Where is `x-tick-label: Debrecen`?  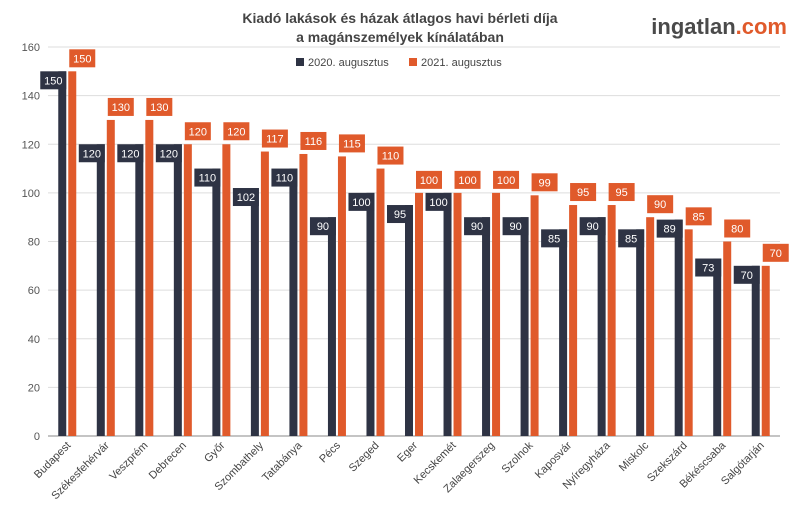
x-tick-label: Debrecen is located at coordinates (168, 461).